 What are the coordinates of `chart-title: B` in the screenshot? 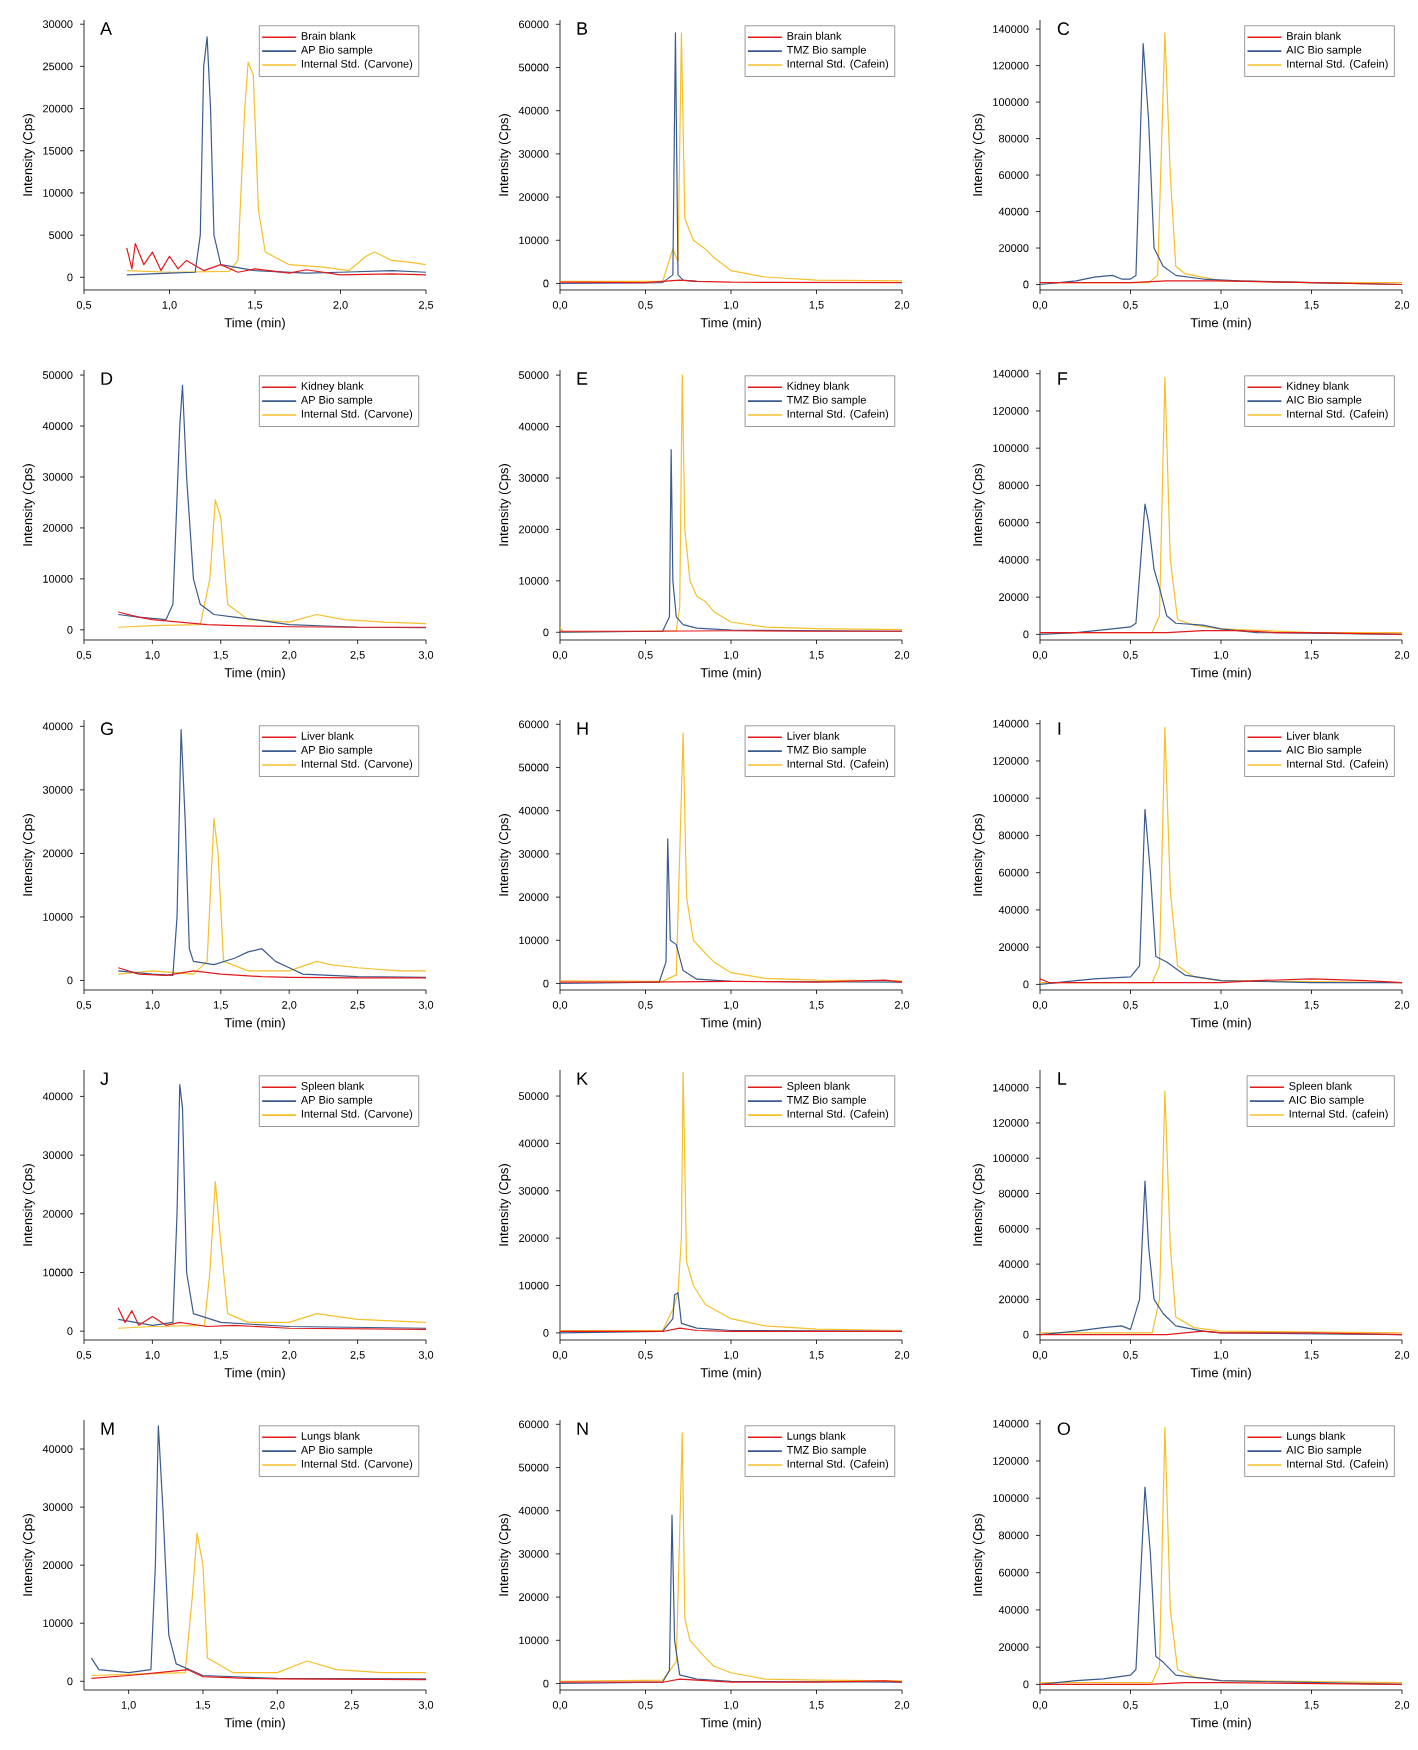 It's located at (582, 28).